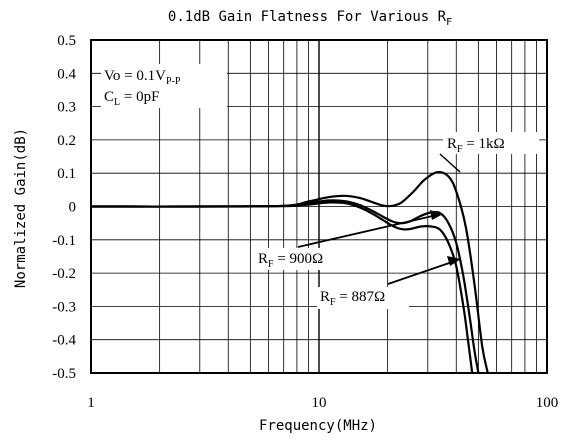 Image resolution: width=577 pixels, height=442 pixels. Describe the element at coordinates (64, 307) in the screenshot. I see `y-tick-label: -0.3` at that location.